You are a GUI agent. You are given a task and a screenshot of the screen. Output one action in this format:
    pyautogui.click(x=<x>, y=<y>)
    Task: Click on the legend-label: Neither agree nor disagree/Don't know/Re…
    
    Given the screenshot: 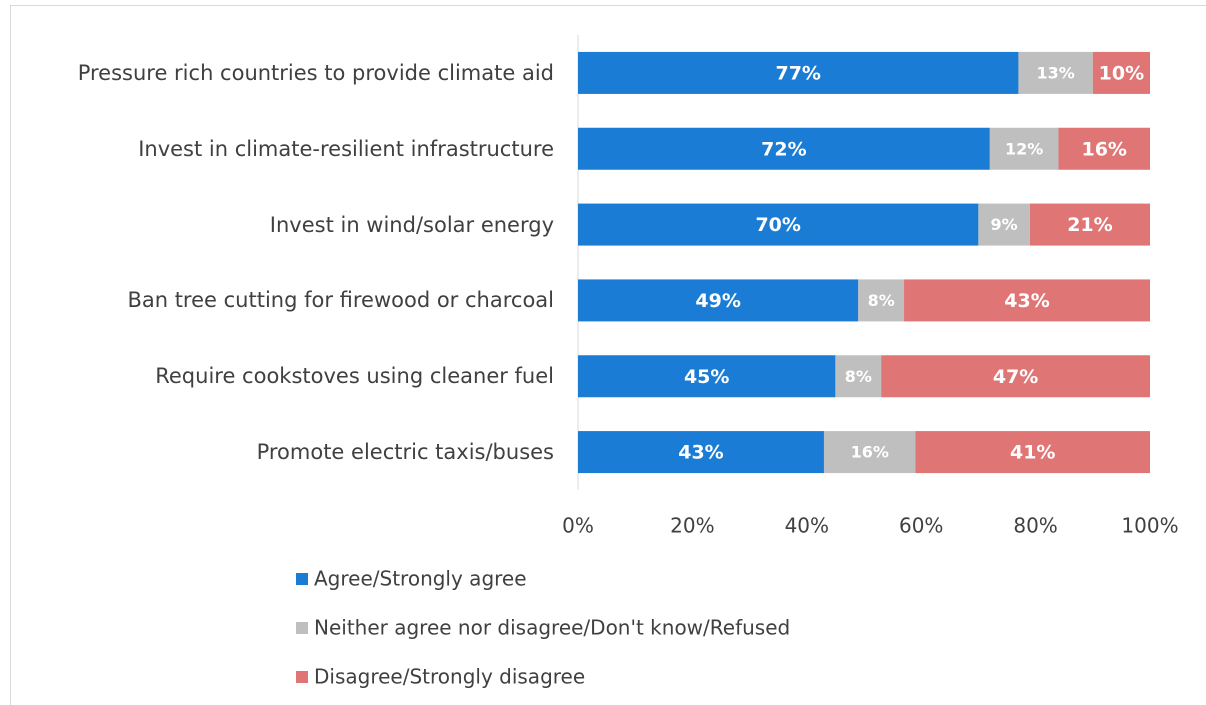 What is the action you would take?
    pyautogui.click(x=552, y=628)
    